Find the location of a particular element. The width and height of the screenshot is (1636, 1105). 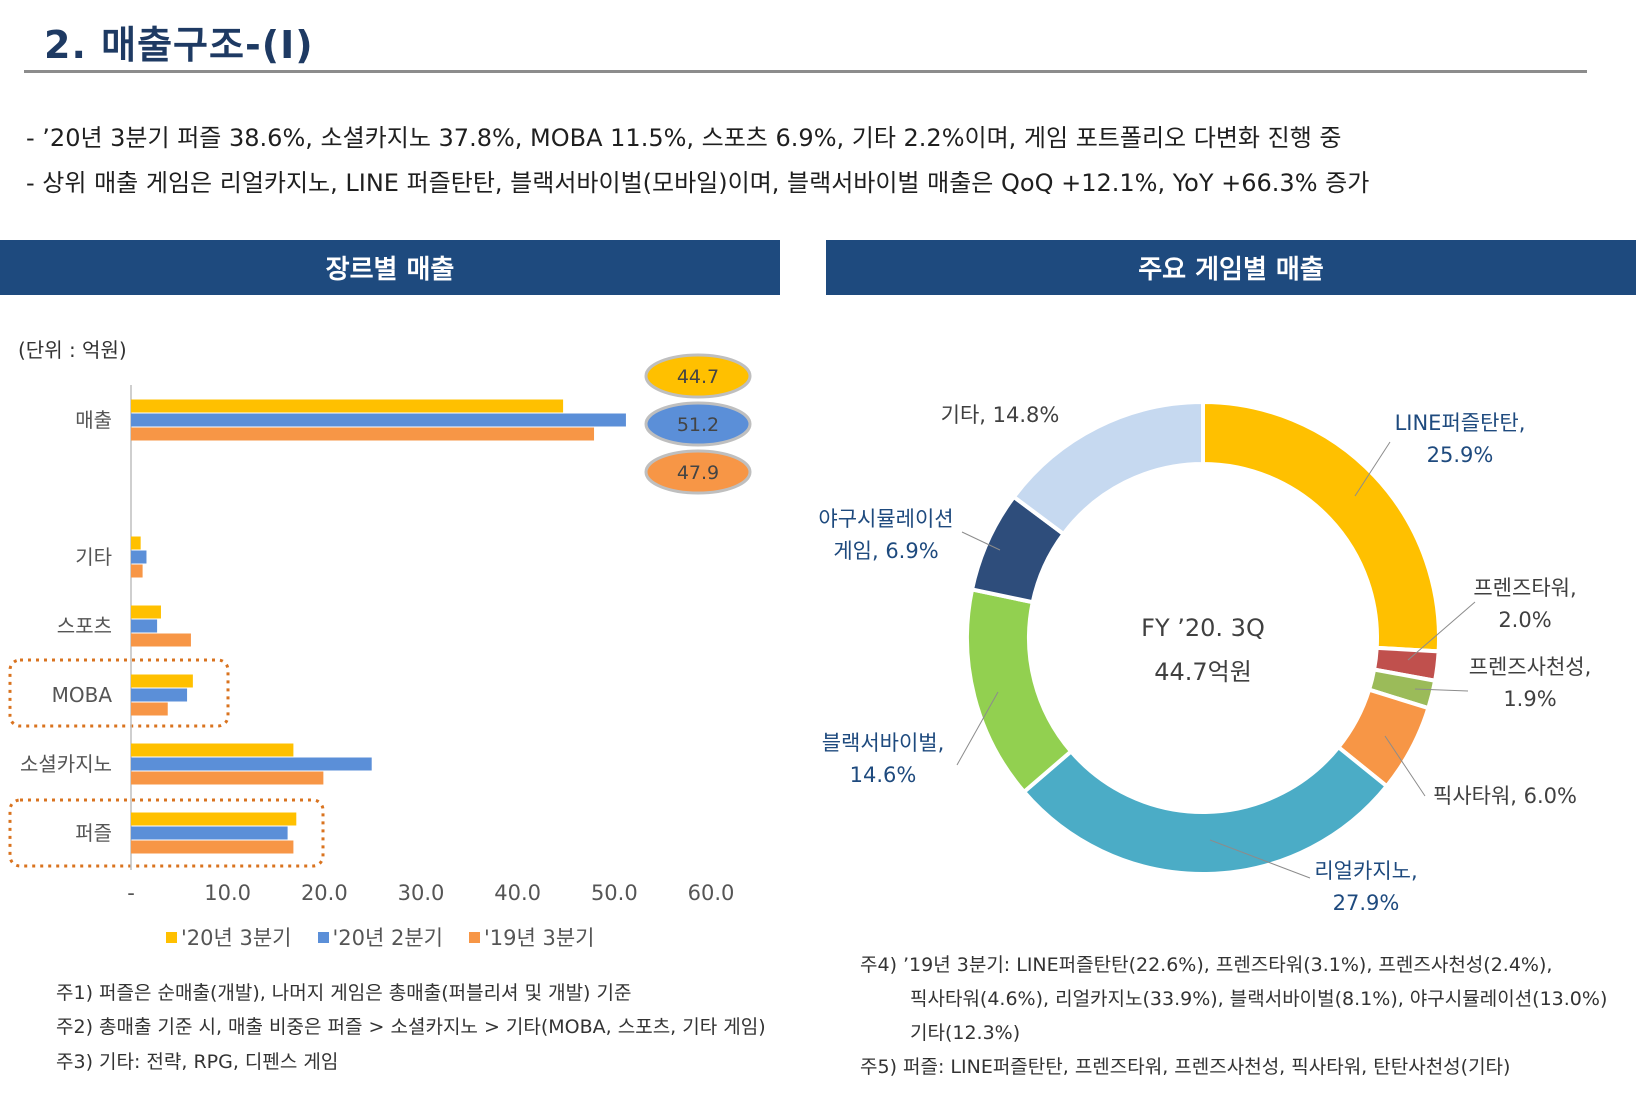

category-label: 기타 is located at coordinates (93, 557).